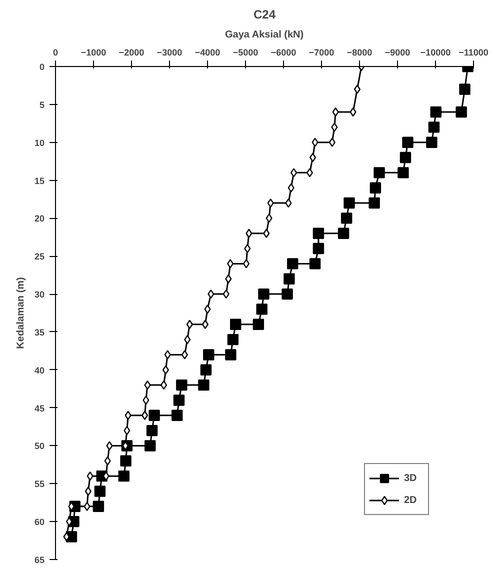  What do you see at coordinates (39, 257) in the screenshot?
I see `y-tick-label: 25` at bounding box center [39, 257].